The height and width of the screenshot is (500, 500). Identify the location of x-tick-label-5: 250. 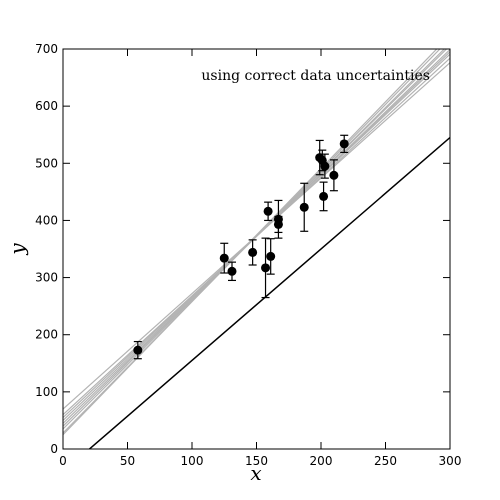
(385, 461).